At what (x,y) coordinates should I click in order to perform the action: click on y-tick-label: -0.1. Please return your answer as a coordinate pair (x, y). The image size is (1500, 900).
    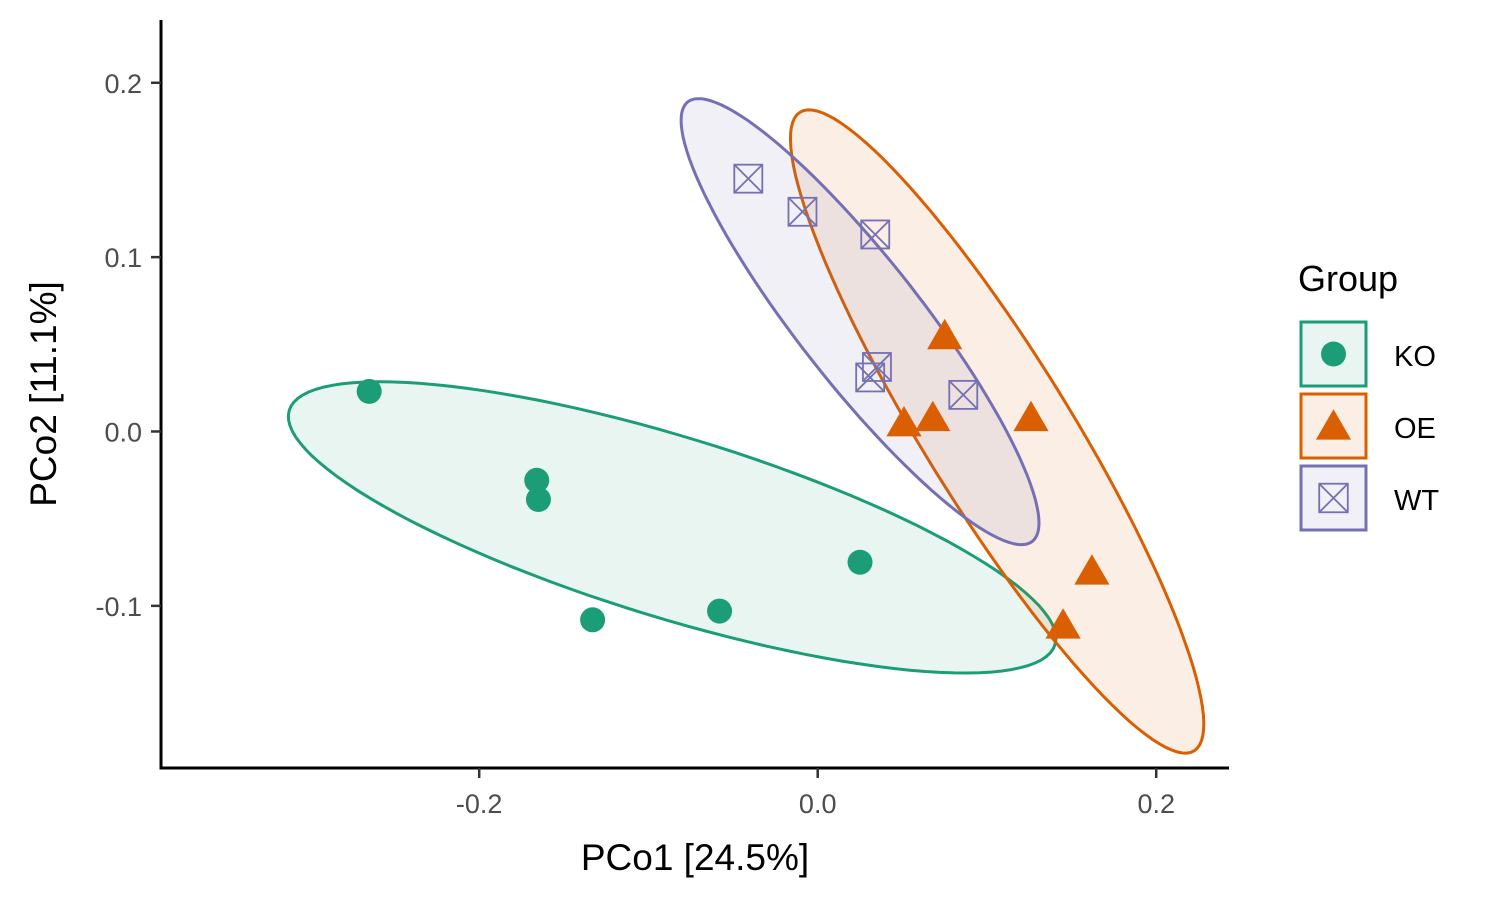
    Looking at the image, I should click on (118, 607).